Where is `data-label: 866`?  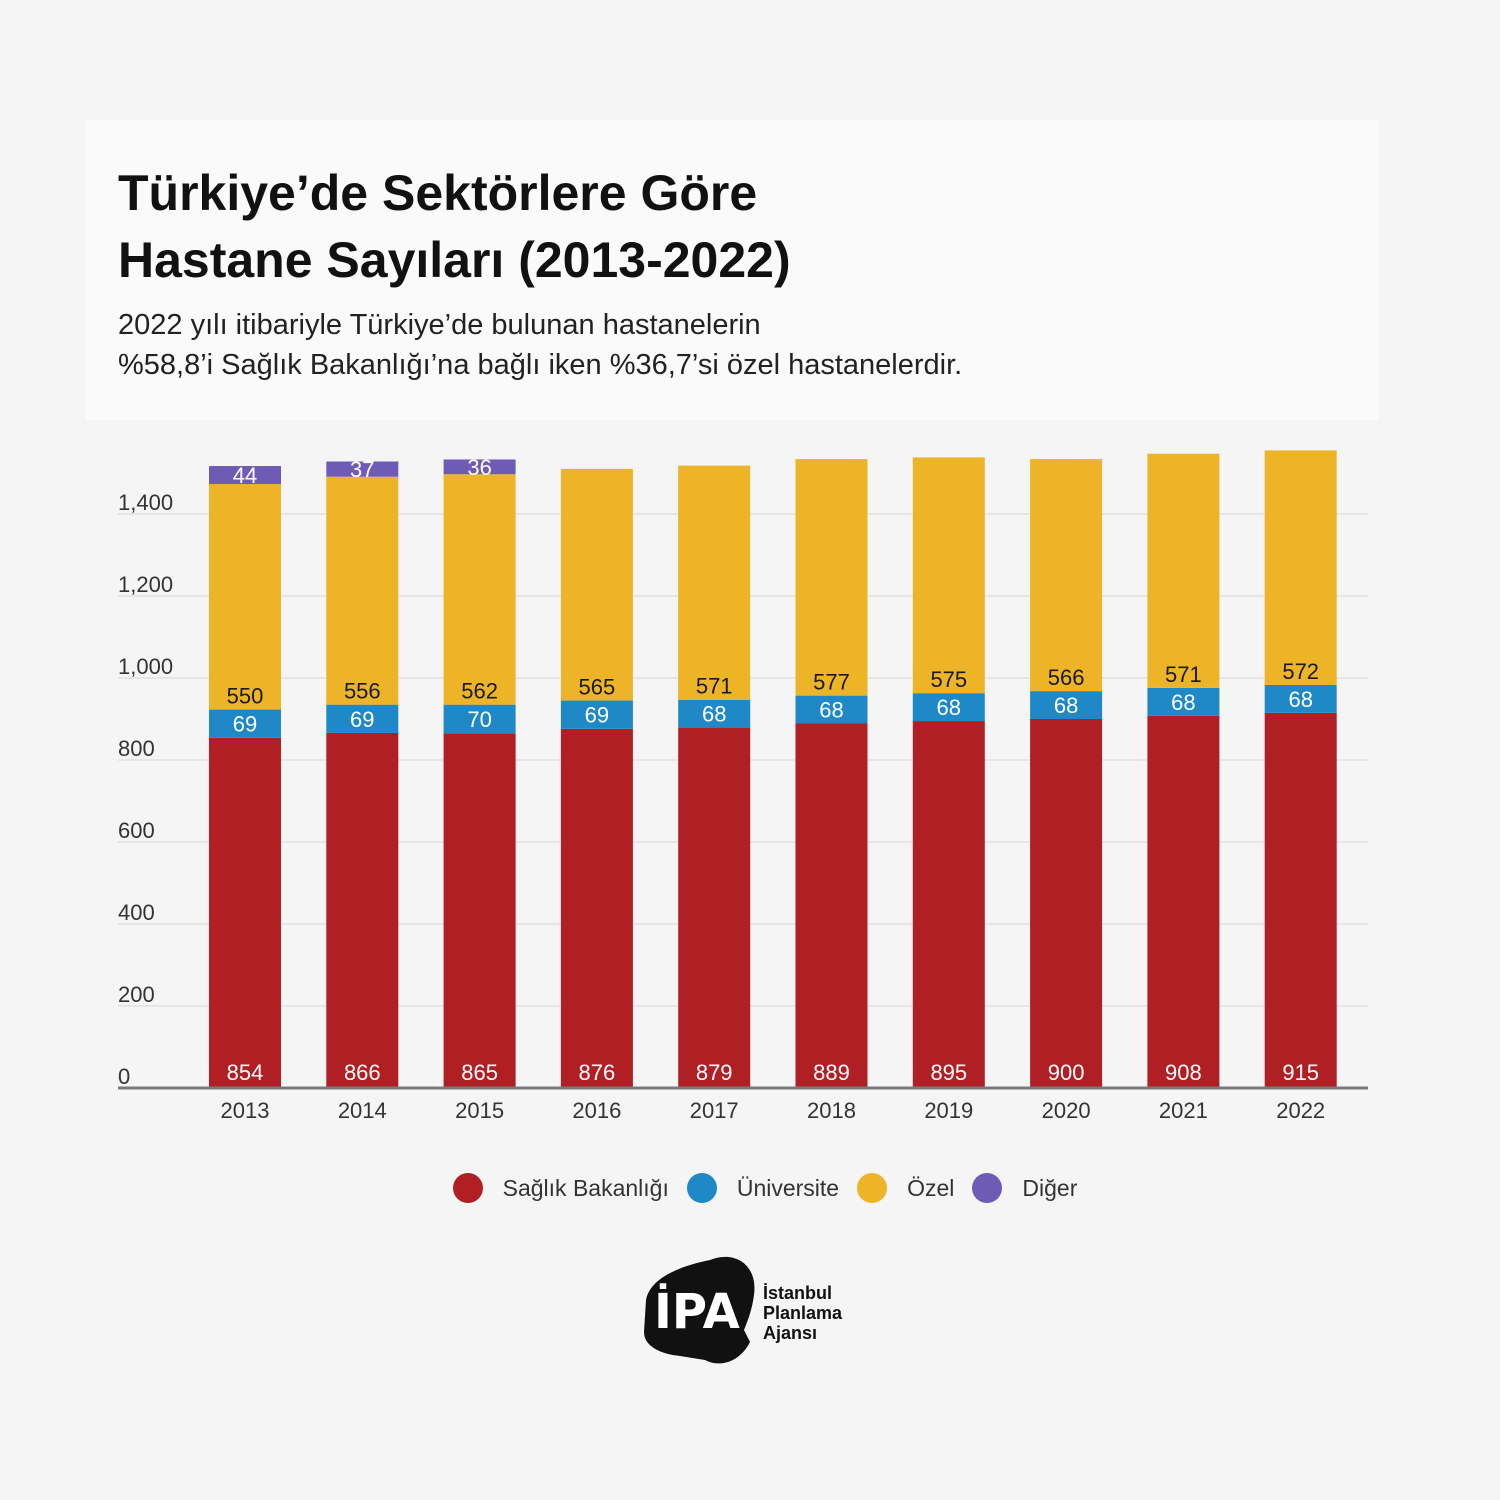 data-label: 866 is located at coordinates (362, 1072).